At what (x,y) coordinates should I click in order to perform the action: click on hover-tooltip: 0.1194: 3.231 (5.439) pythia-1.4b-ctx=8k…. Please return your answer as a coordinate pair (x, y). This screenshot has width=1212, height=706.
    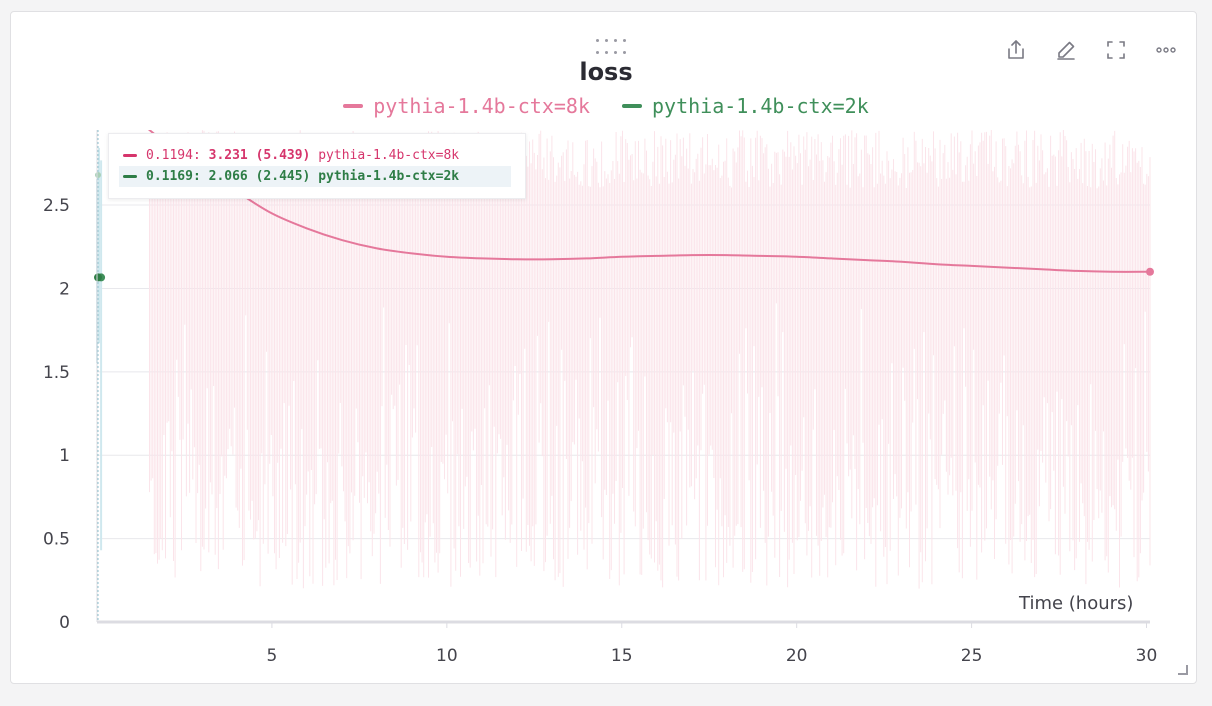
    Looking at the image, I should click on (317, 166).